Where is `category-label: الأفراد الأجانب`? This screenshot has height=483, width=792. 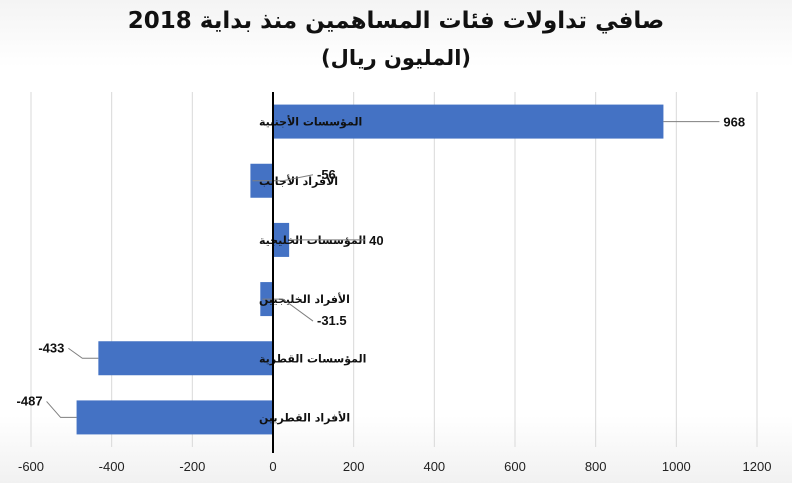 category-label: الأفراد الأجانب is located at coordinates (298, 181).